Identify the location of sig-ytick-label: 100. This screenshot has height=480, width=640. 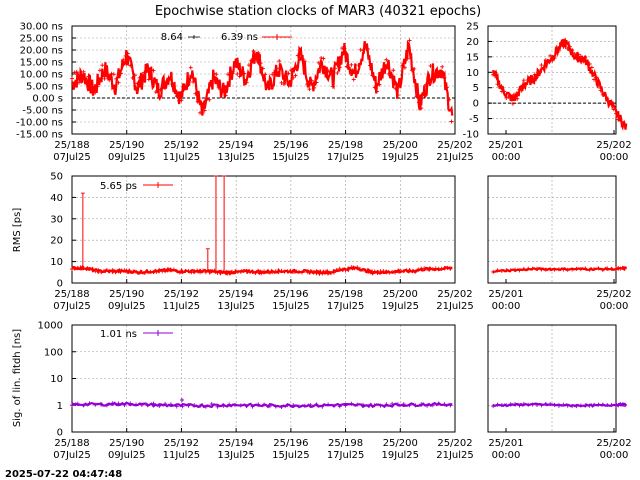
(53, 352).